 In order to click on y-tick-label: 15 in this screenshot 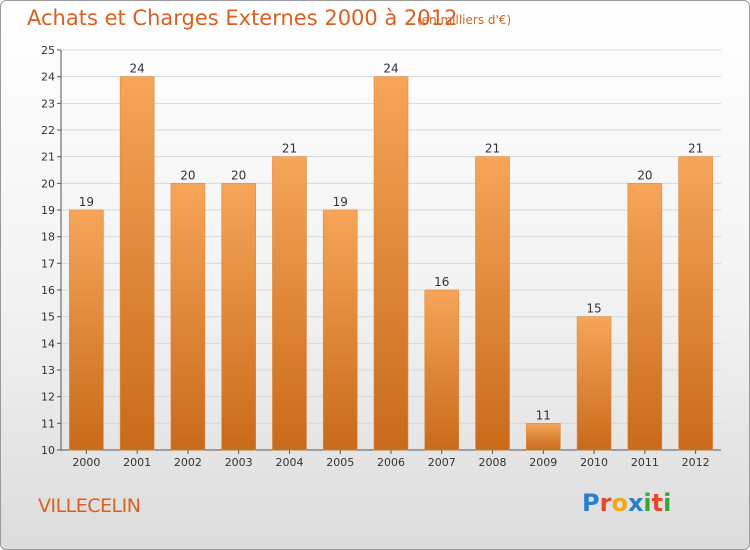, I will do `click(48, 317)`.